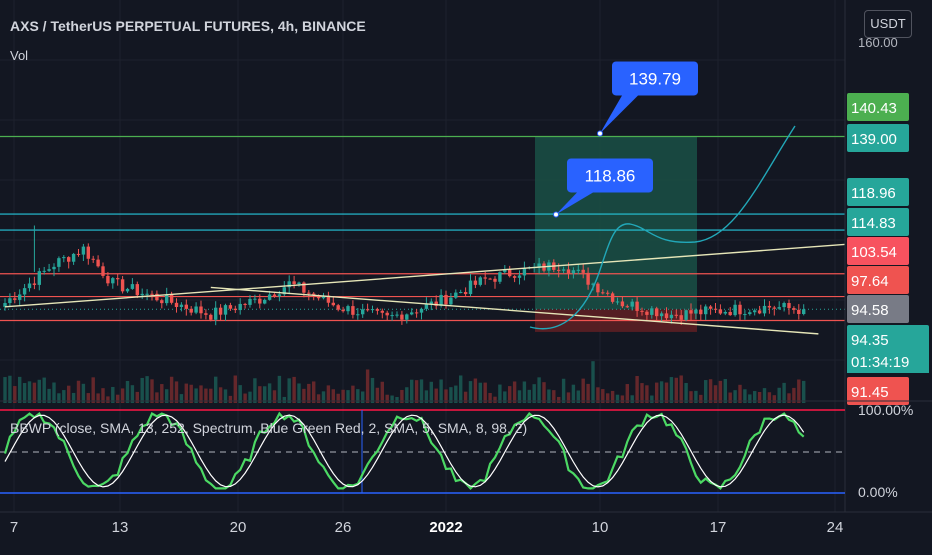 Image resolution: width=932 pixels, height=555 pixels. Describe the element at coordinates (404, 451) in the screenshot. I see `bbwp-signal-line` at that location.